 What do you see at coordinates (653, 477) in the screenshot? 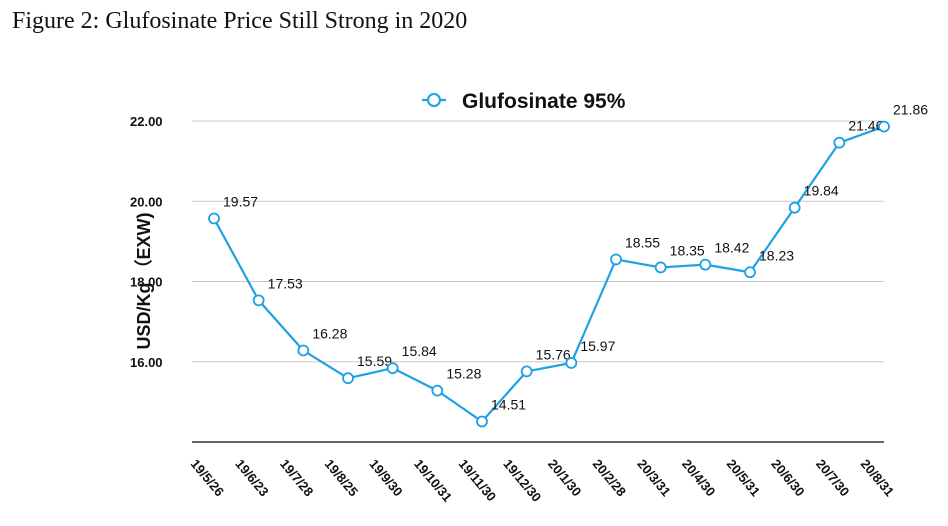
I see `x-tick-label: 20/3/31` at bounding box center [653, 477].